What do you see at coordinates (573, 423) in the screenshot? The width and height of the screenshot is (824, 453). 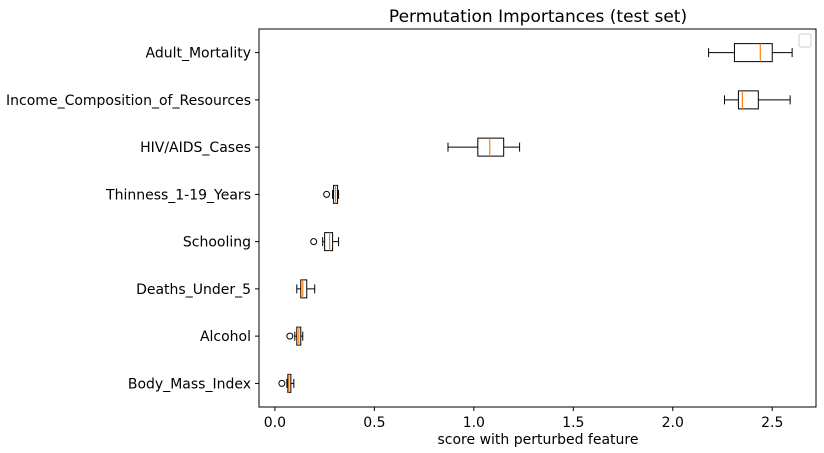 I see `x-tick-label: 1.5` at bounding box center [573, 423].